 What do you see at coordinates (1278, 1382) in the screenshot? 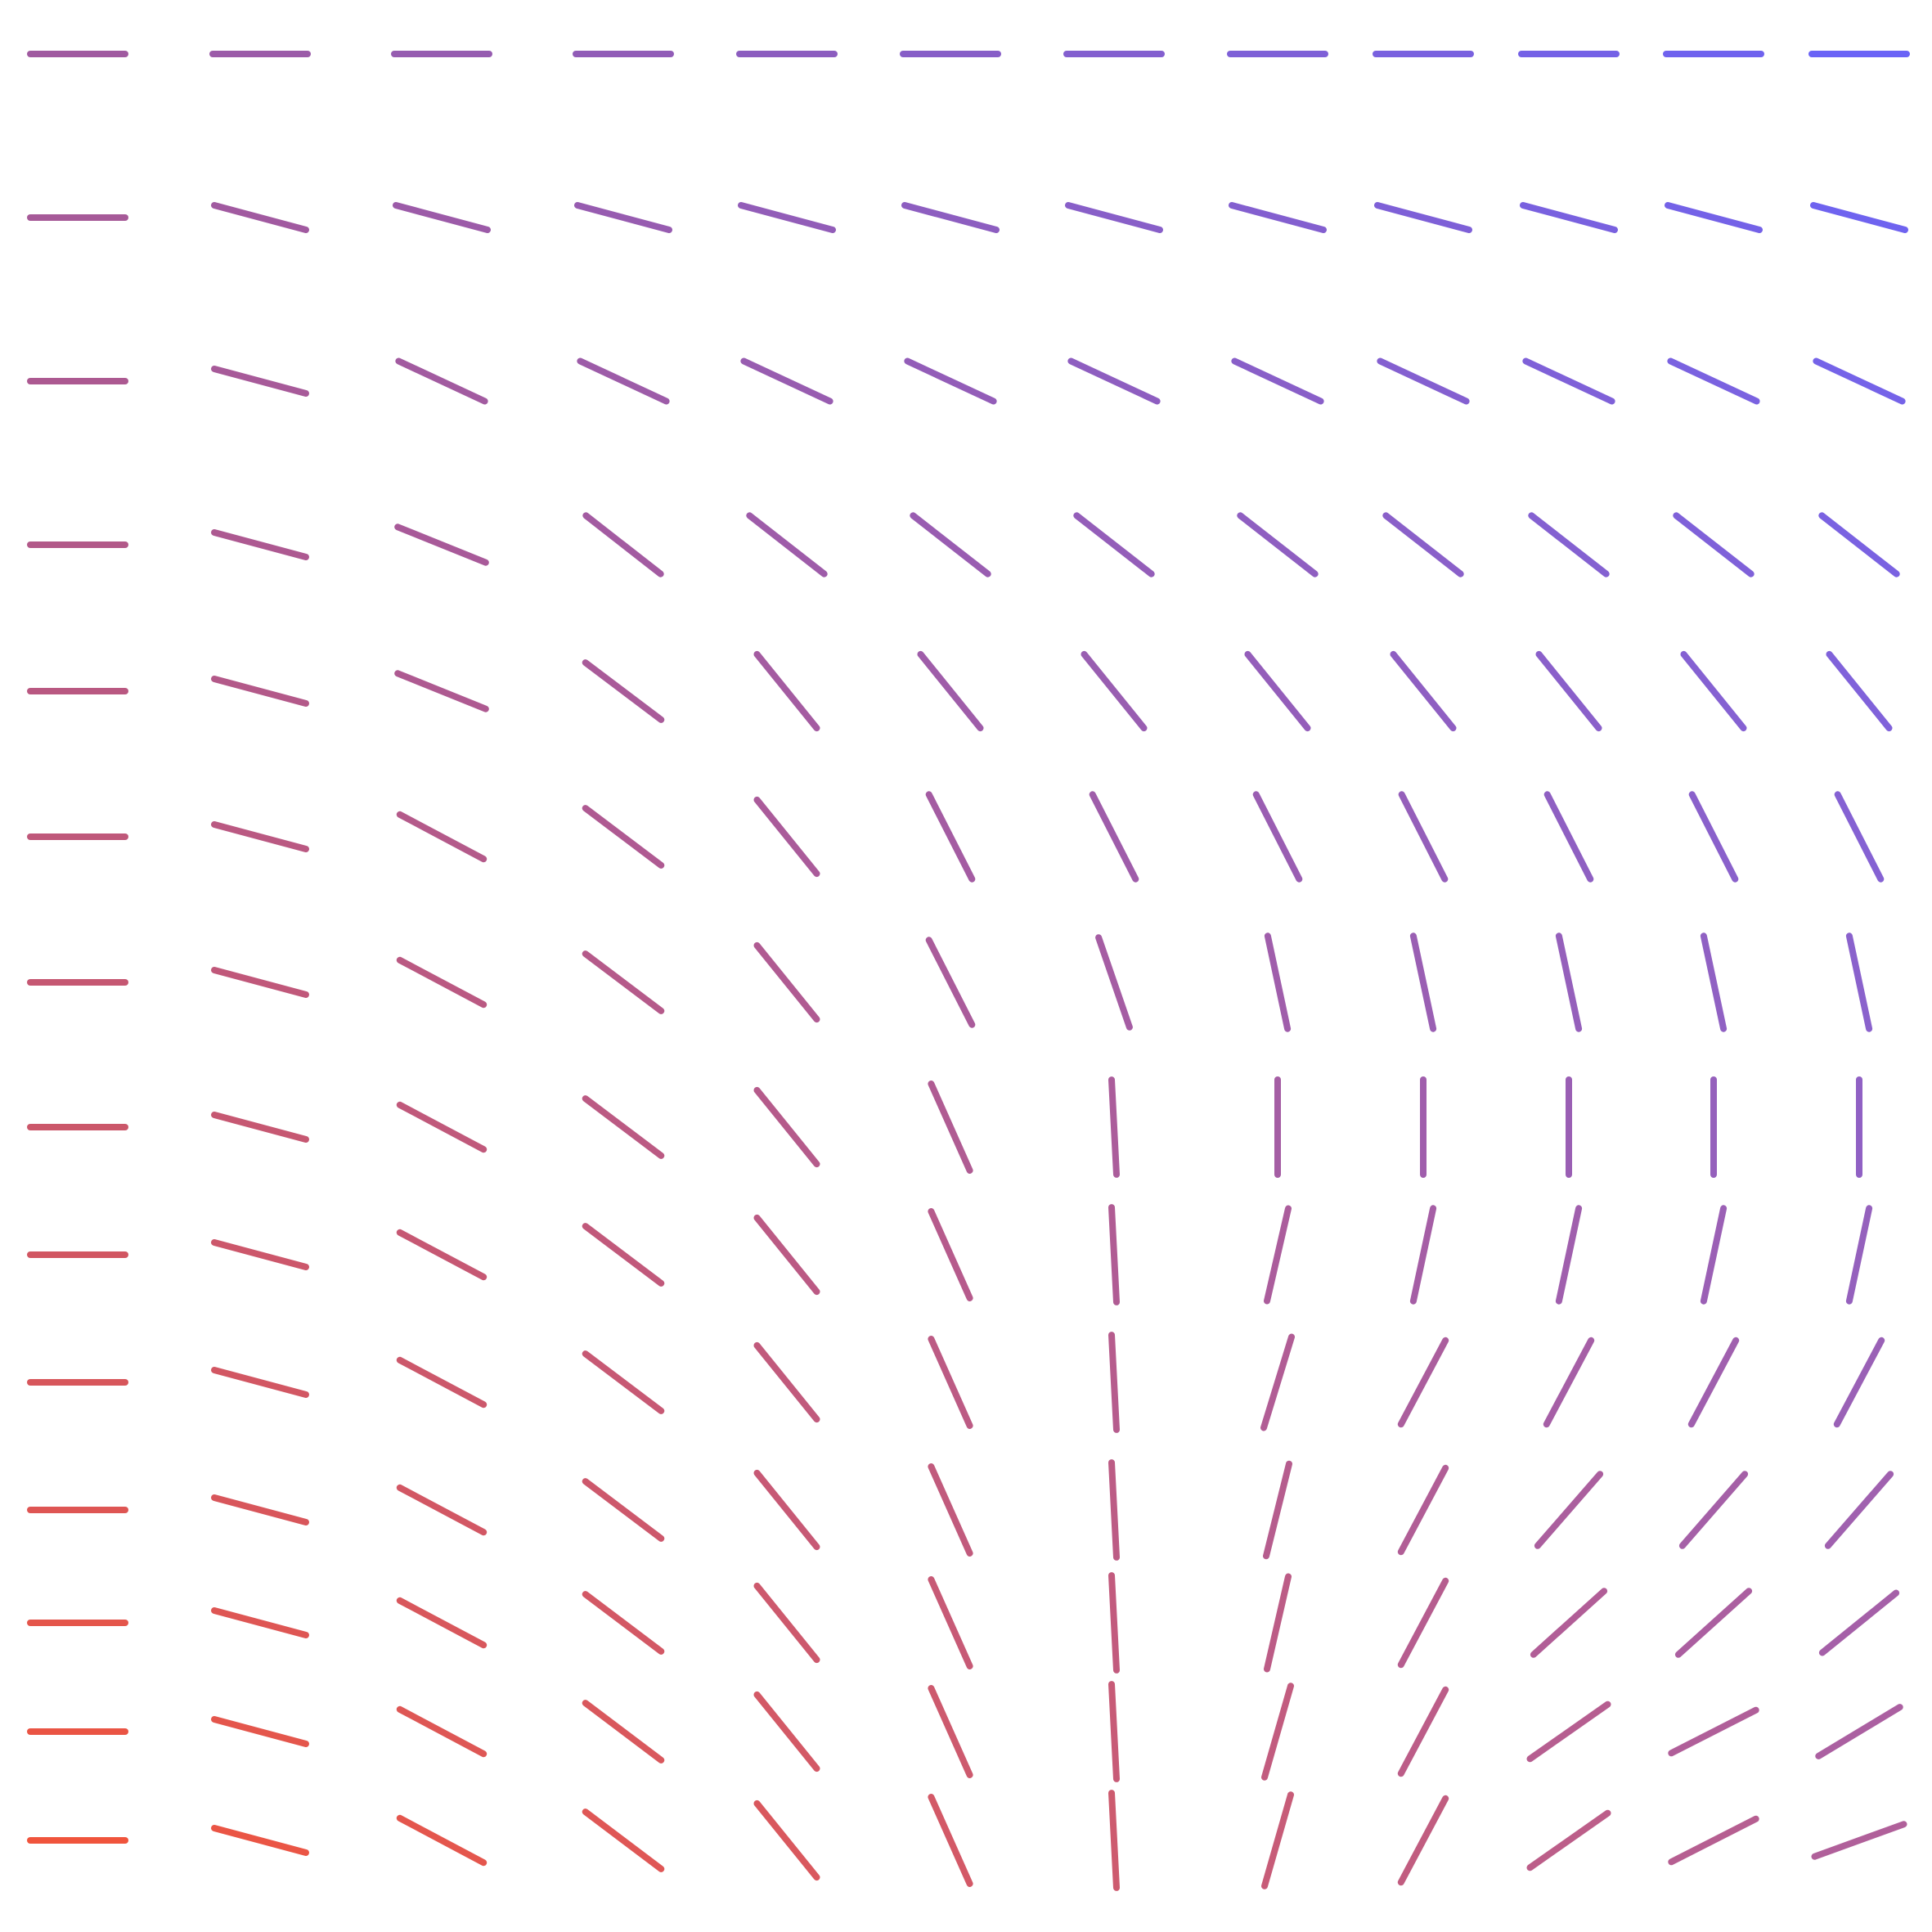
I see `field-segment-r9-c7` at bounding box center [1278, 1382].